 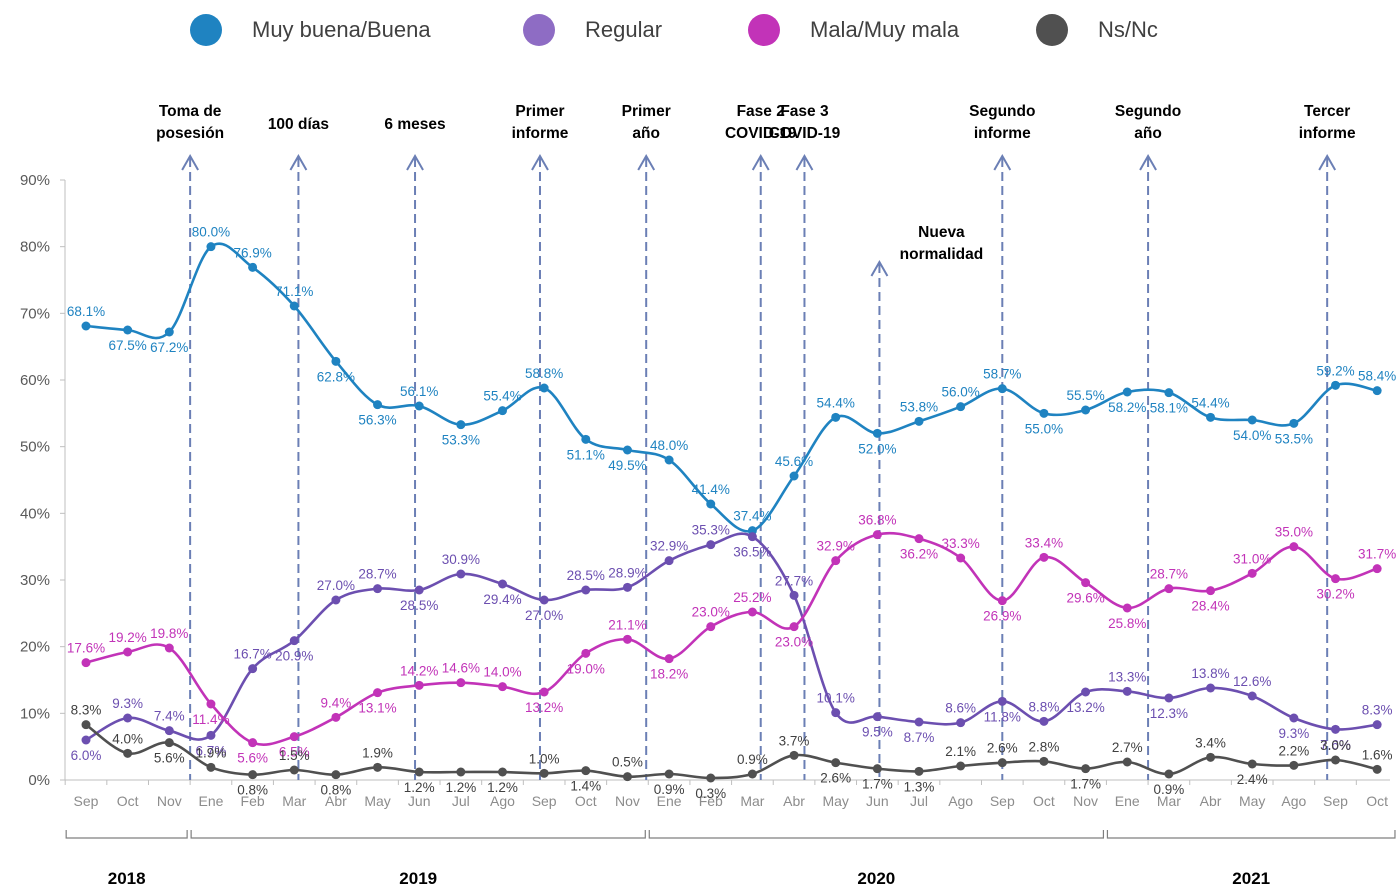 What do you see at coordinates (544, 758) in the screenshot?
I see `data-label: 1.0%` at bounding box center [544, 758].